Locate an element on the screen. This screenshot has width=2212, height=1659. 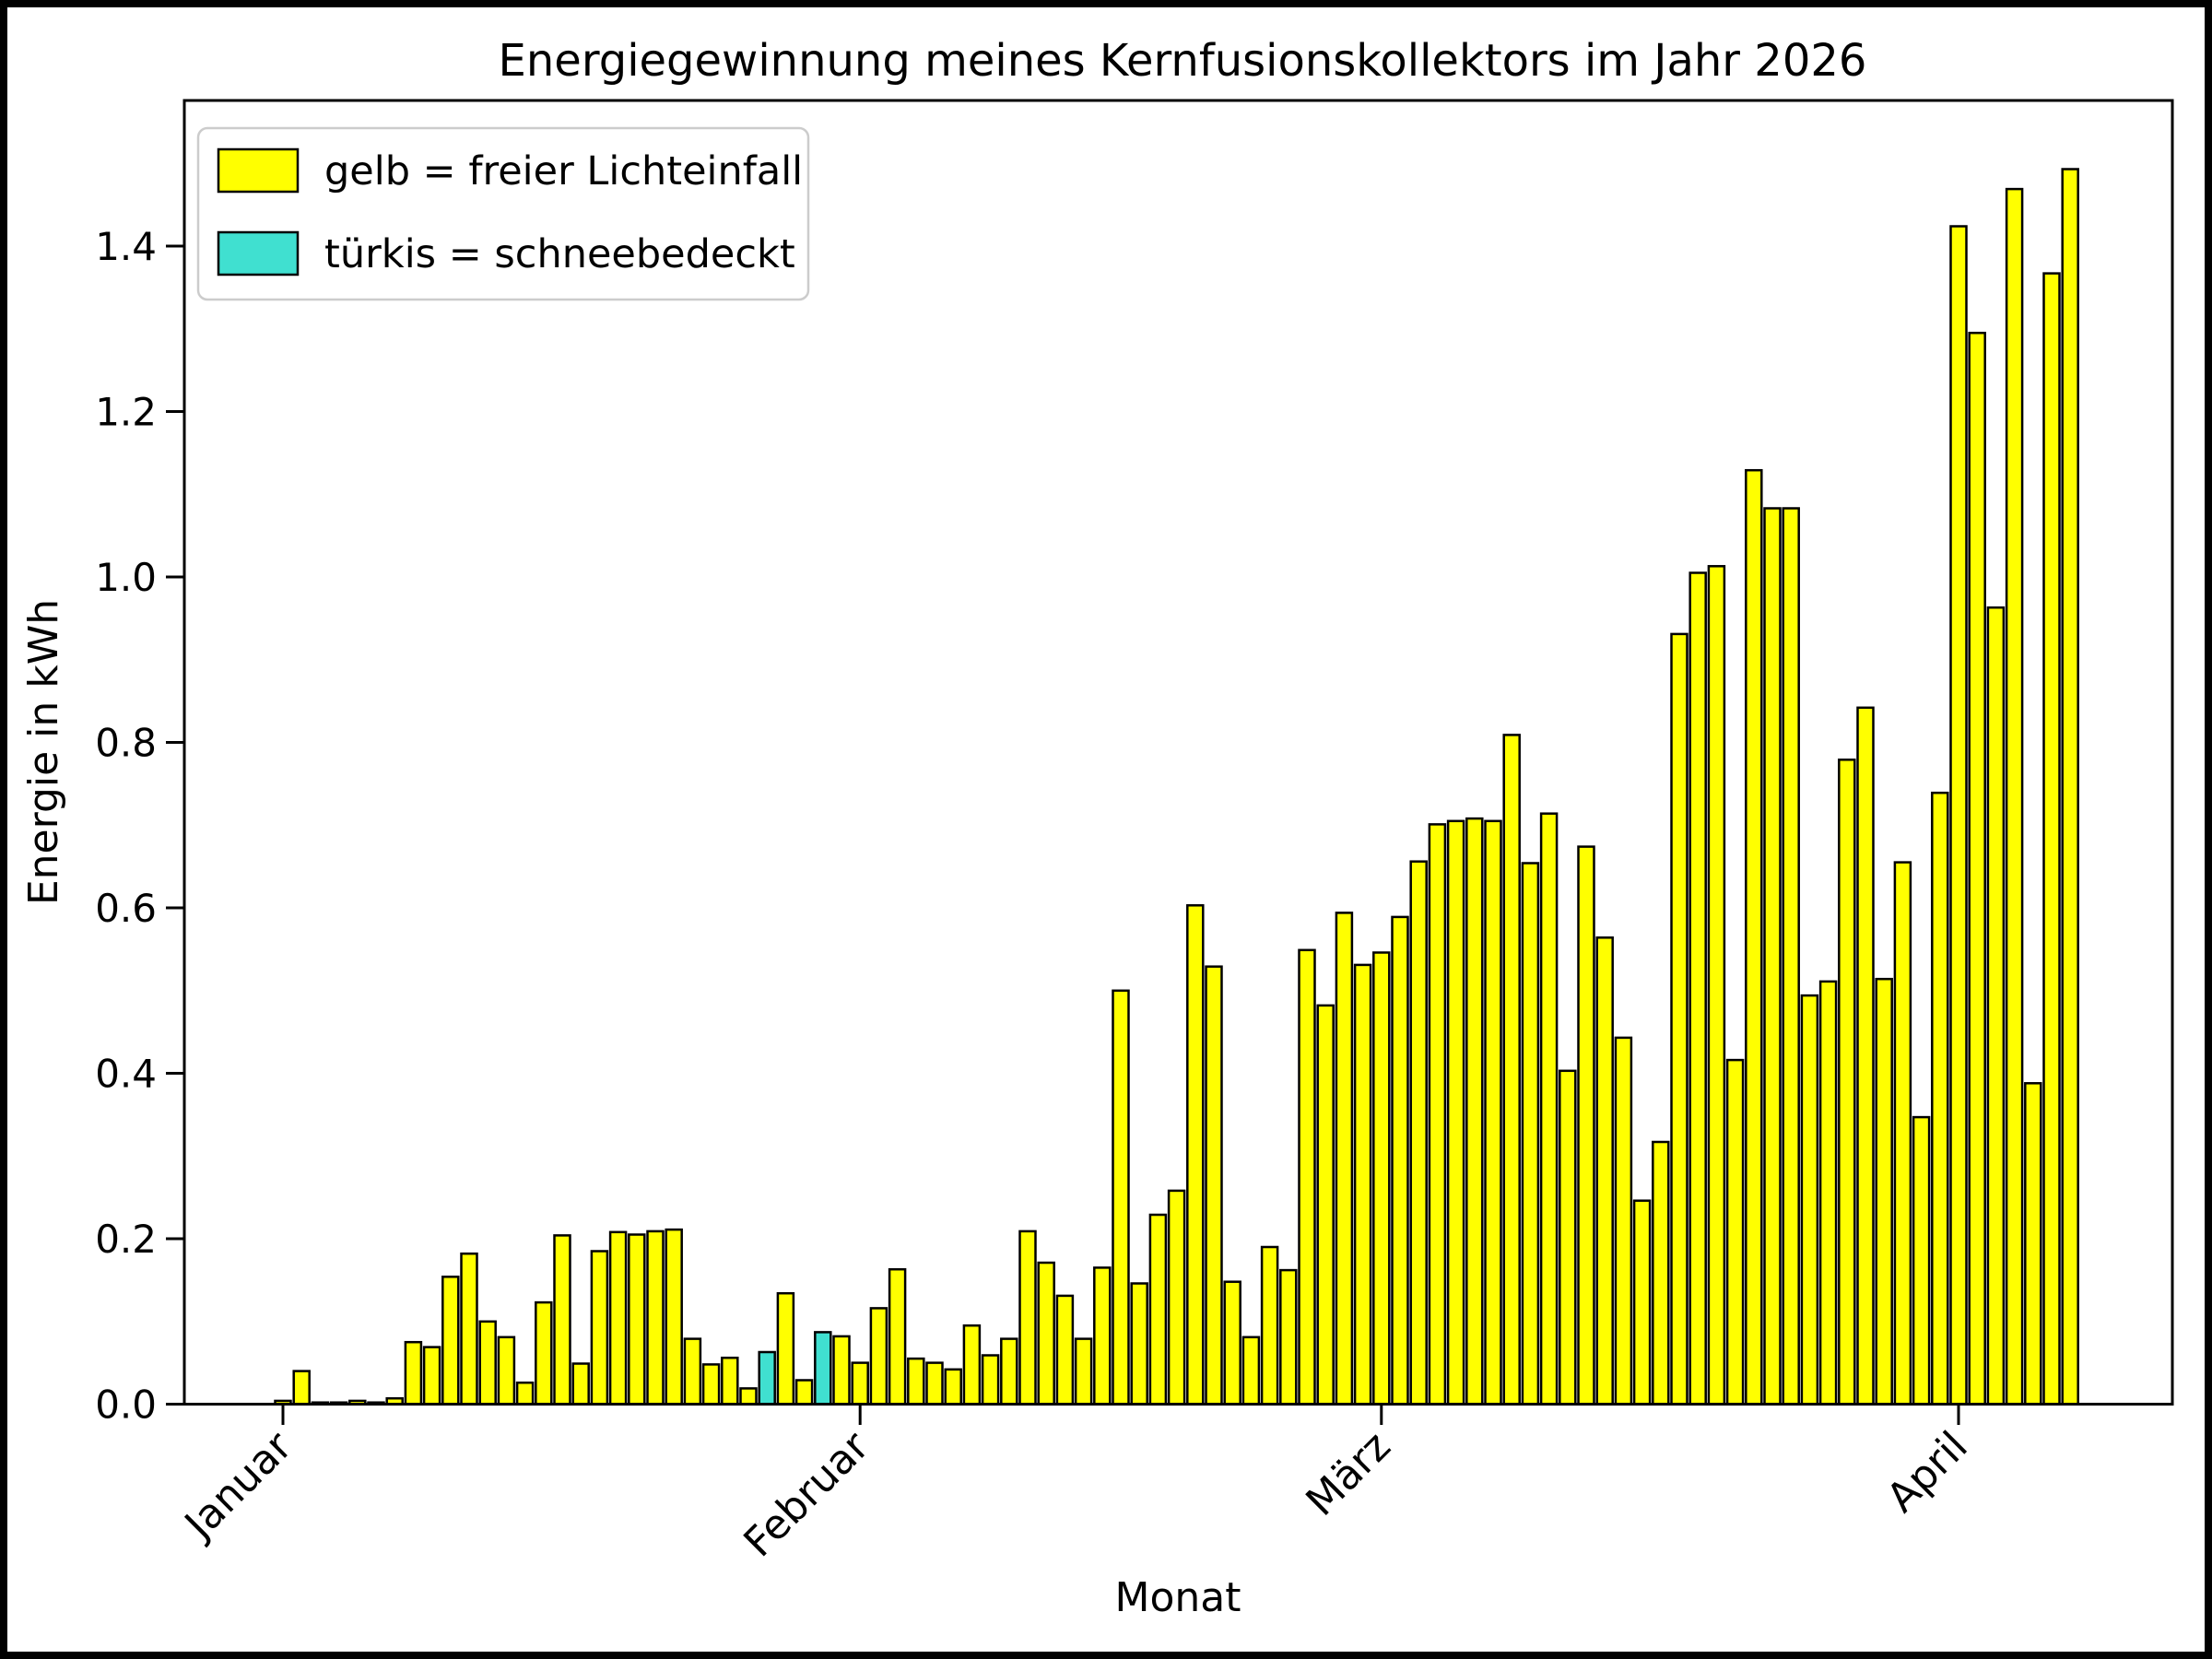
x-axis-label: Monat is located at coordinates (1178, 1597).